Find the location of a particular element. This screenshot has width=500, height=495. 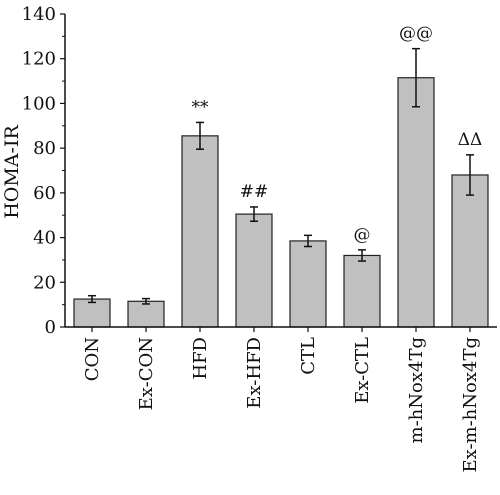

y-axis-title: HOMA-IR is located at coordinates (12, 172).